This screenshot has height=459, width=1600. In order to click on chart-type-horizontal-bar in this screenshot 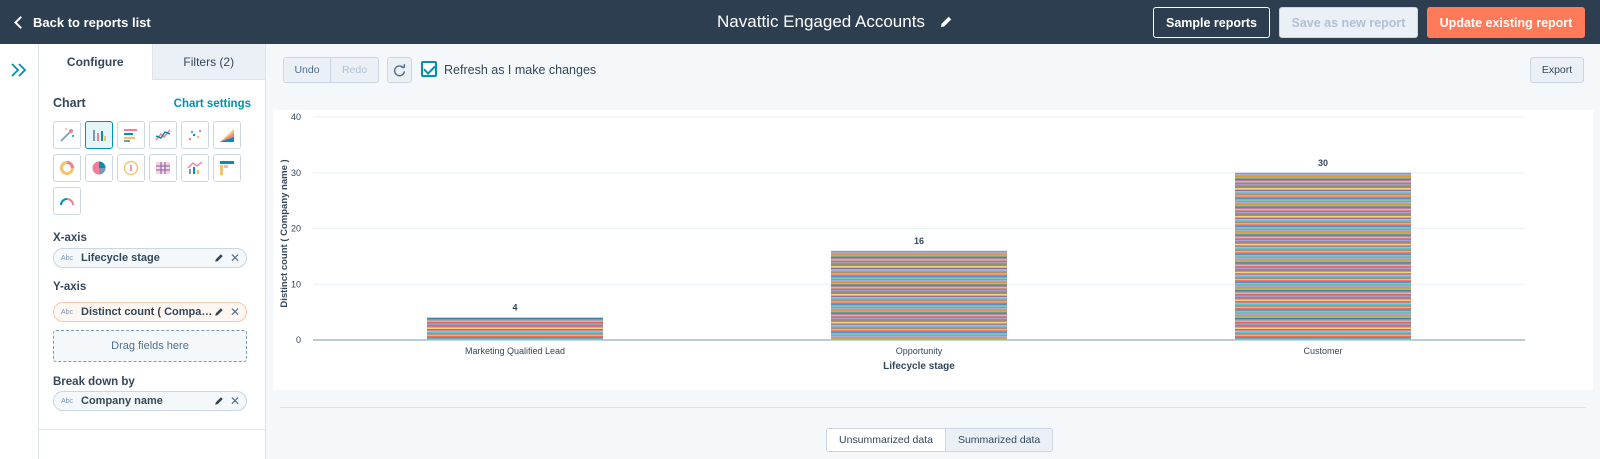, I will do `click(131, 135)`.